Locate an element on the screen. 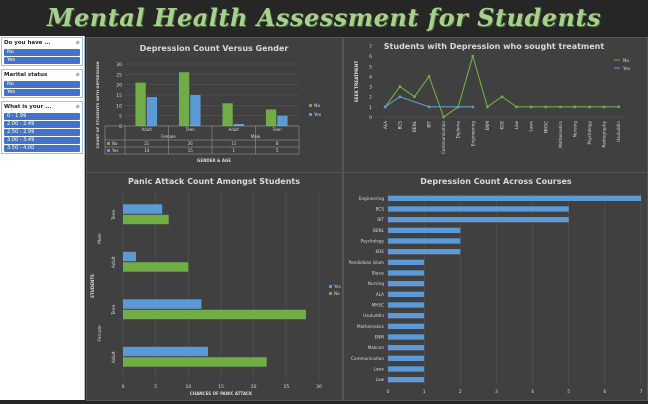 The height and width of the screenshot is (404, 648). x-tick-label: Usuluddin is located at coordinates (618, 131).